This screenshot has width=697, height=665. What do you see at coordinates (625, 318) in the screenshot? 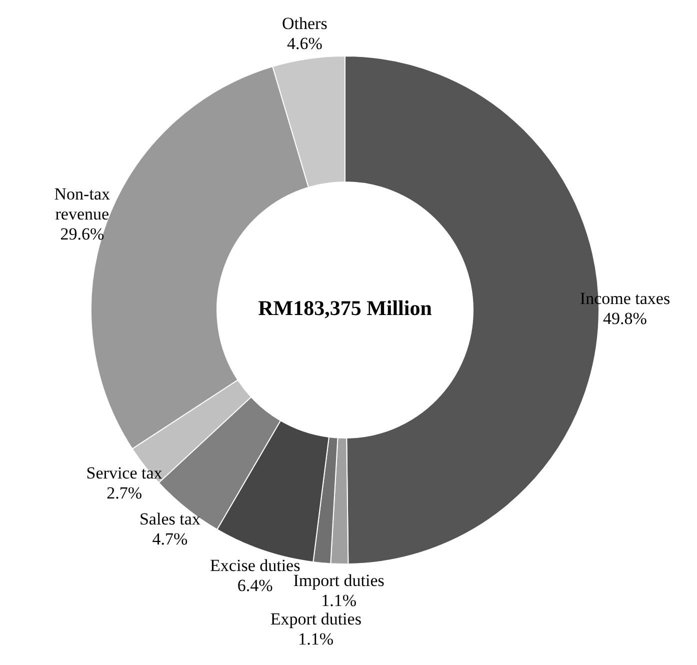
I see `data-label: 49.8%` at bounding box center [625, 318].